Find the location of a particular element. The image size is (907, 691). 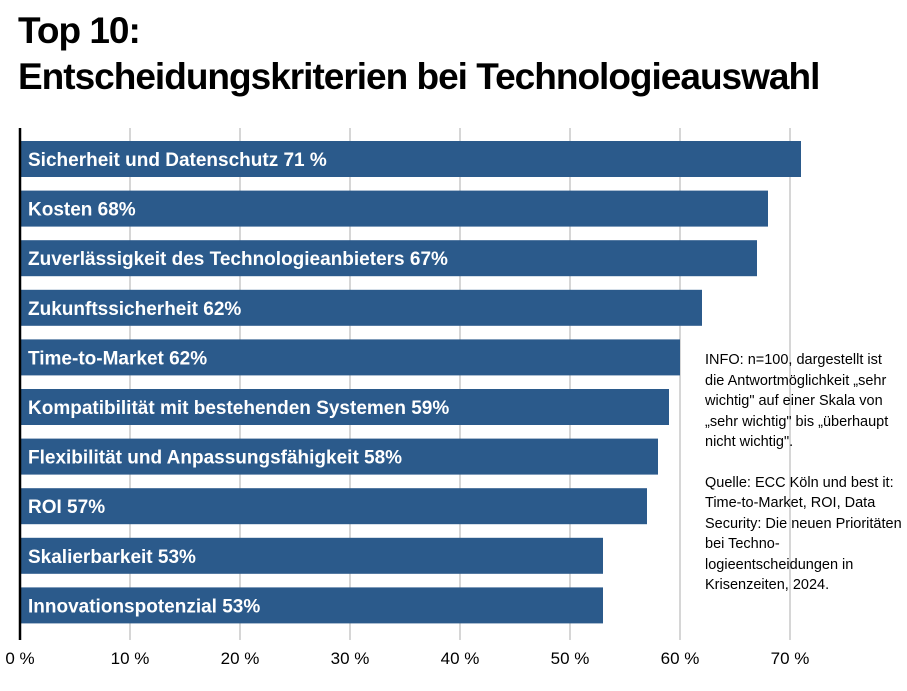

x-tick-label: 0 % is located at coordinates (19, 658).